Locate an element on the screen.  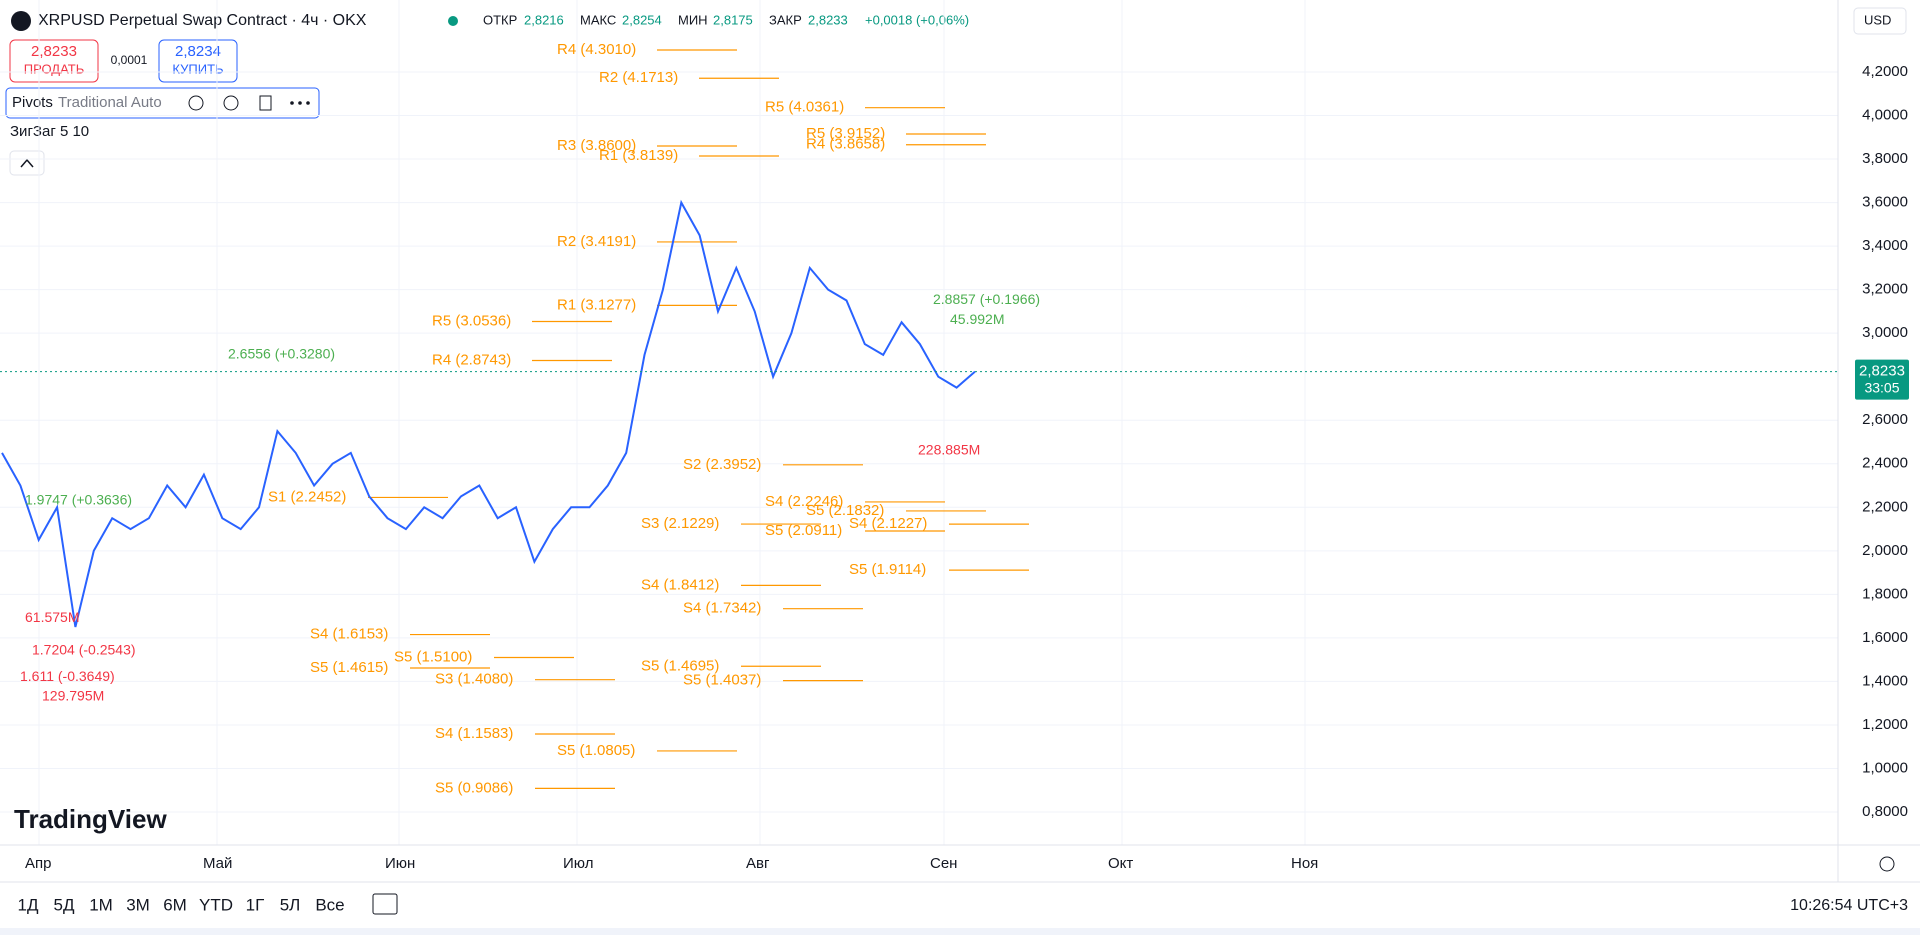
pivot-label: S4 (1.6153) is located at coordinates (349, 634).